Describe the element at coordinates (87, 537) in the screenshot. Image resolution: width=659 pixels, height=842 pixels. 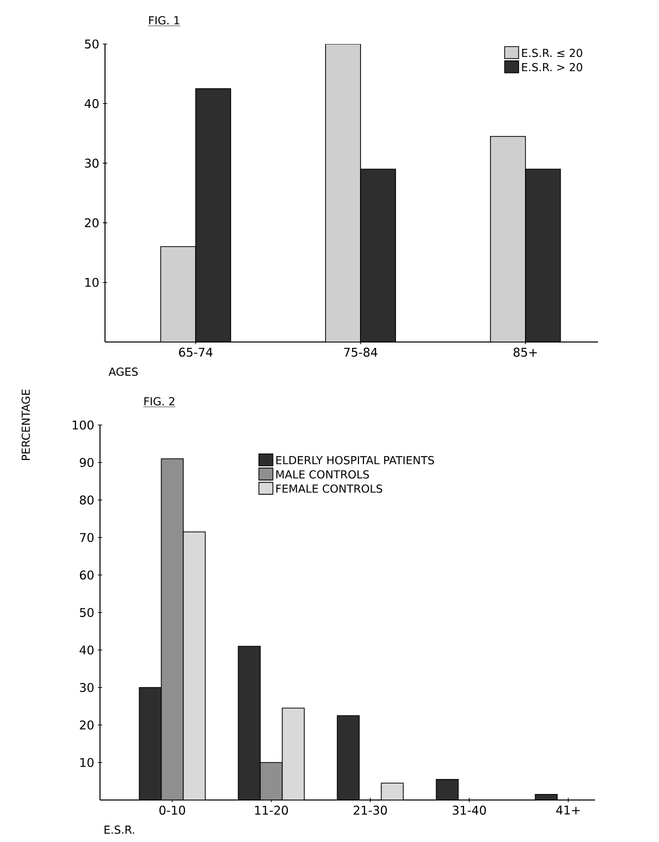
I see `y-tick-label: 70` at that location.